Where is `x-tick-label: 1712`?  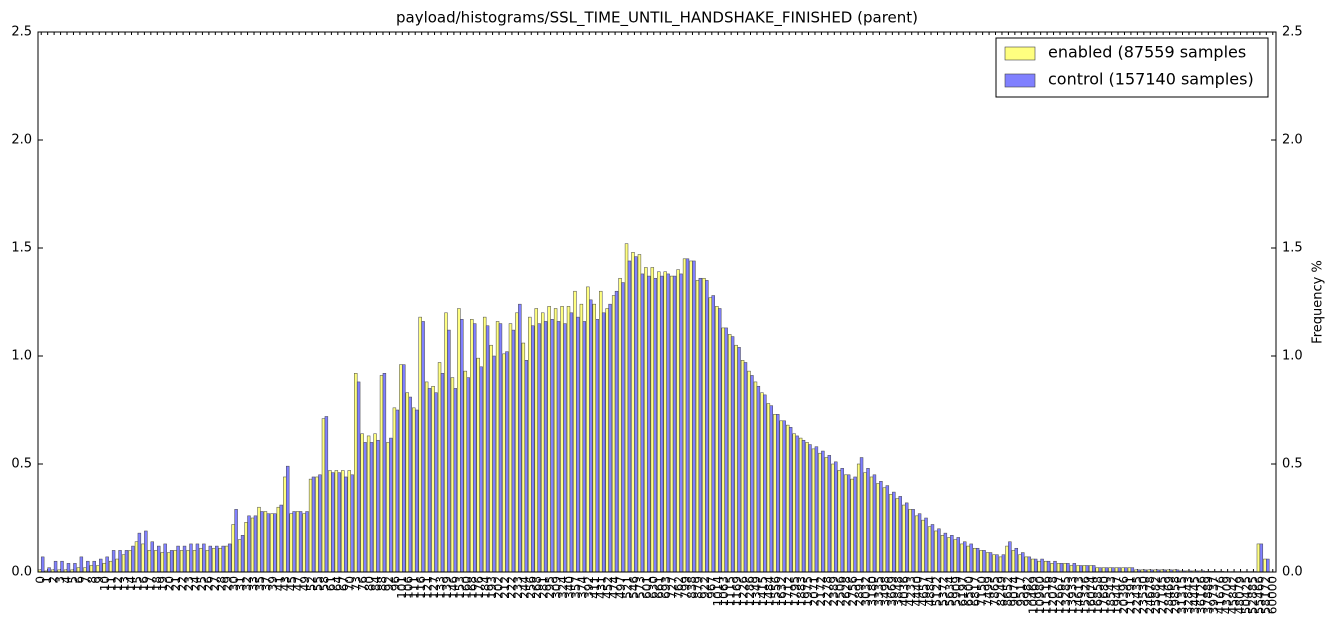 x-tick-label: 1712 is located at coordinates (789, 591).